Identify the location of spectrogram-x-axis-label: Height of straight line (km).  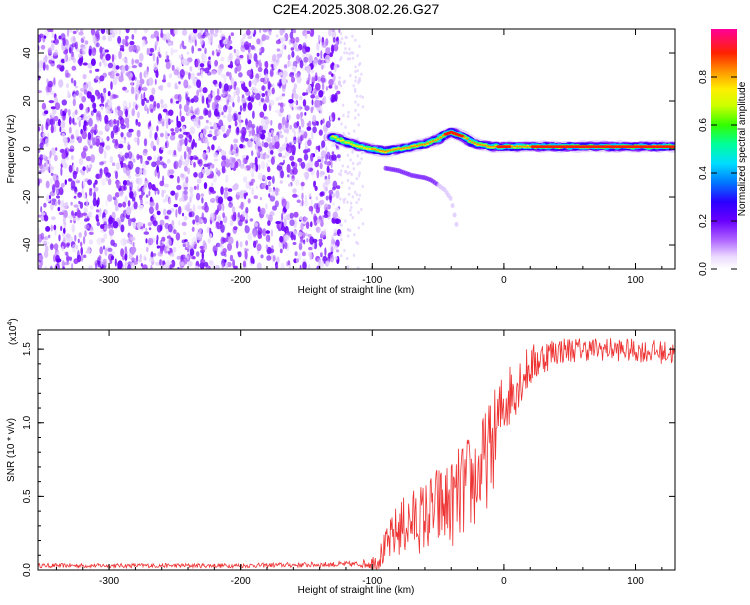
(356, 290).